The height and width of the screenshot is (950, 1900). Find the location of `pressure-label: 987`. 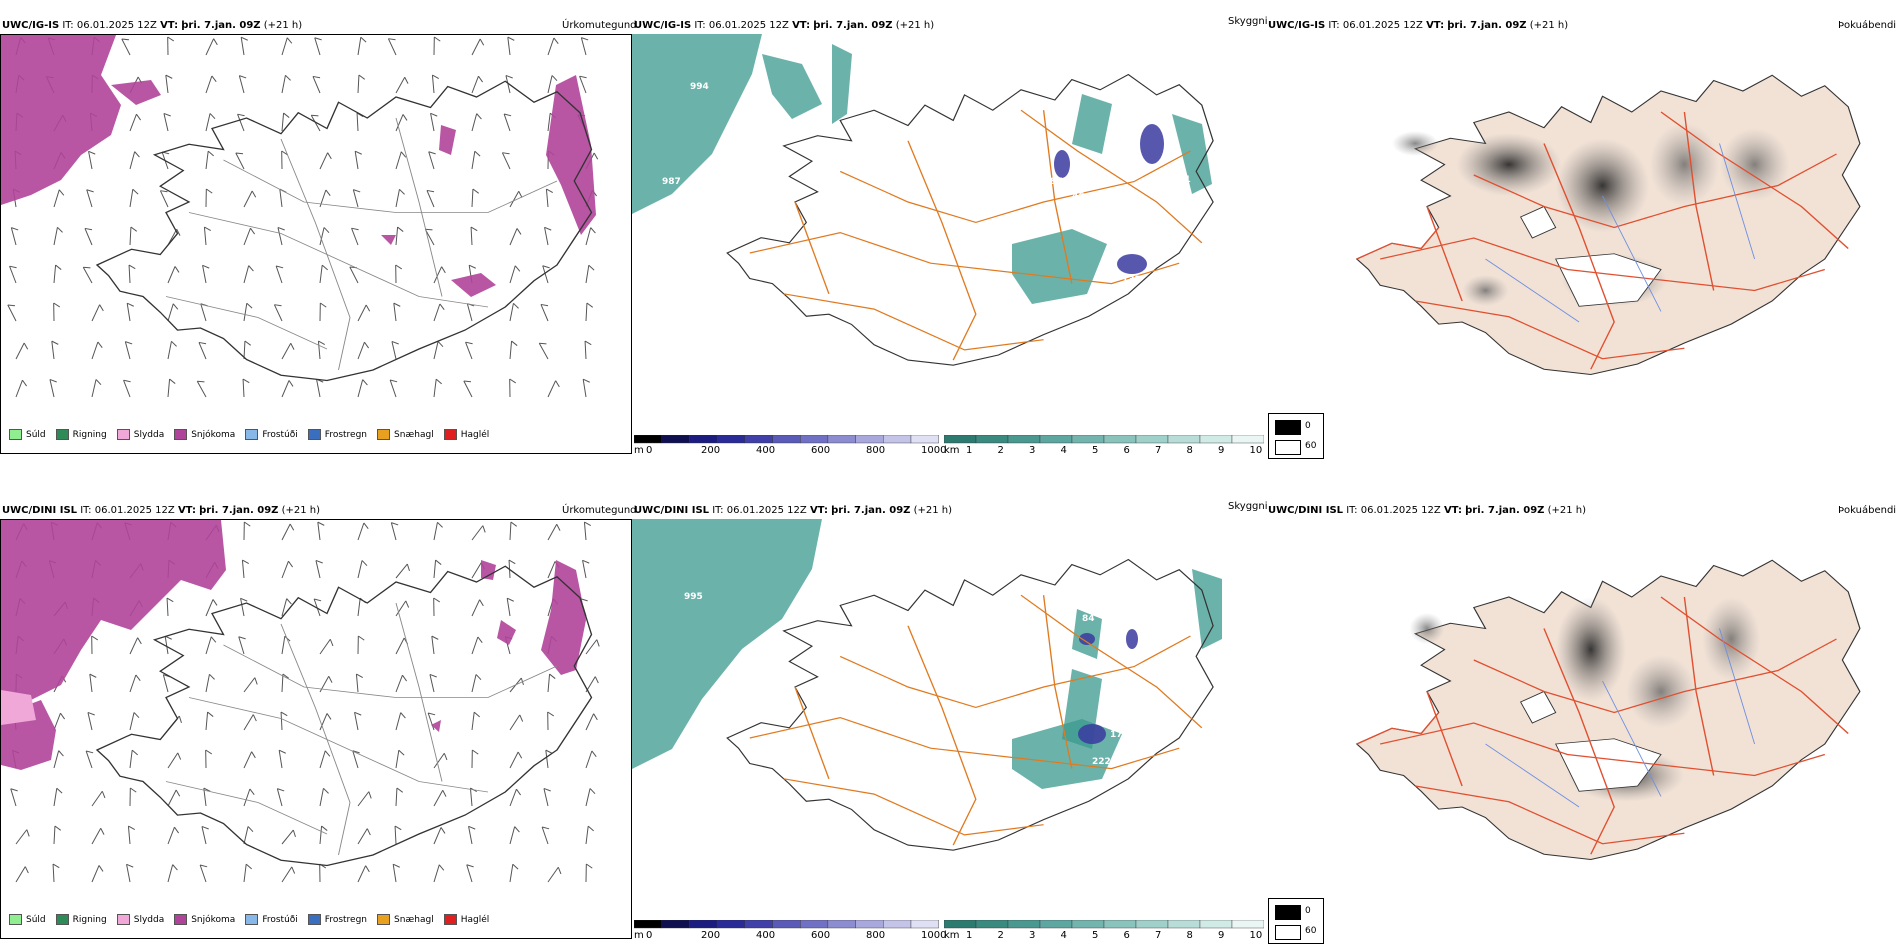

pressure-label: 987 is located at coordinates (671, 182).